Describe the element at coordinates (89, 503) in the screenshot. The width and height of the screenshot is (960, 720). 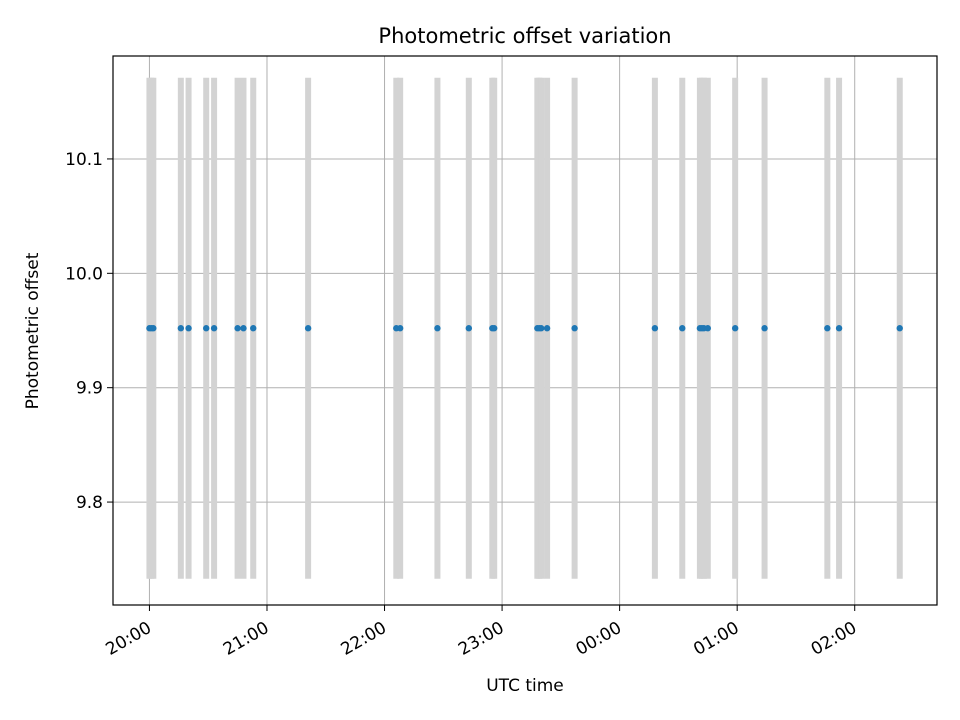
I see `y-tick-label: 9.8` at that location.